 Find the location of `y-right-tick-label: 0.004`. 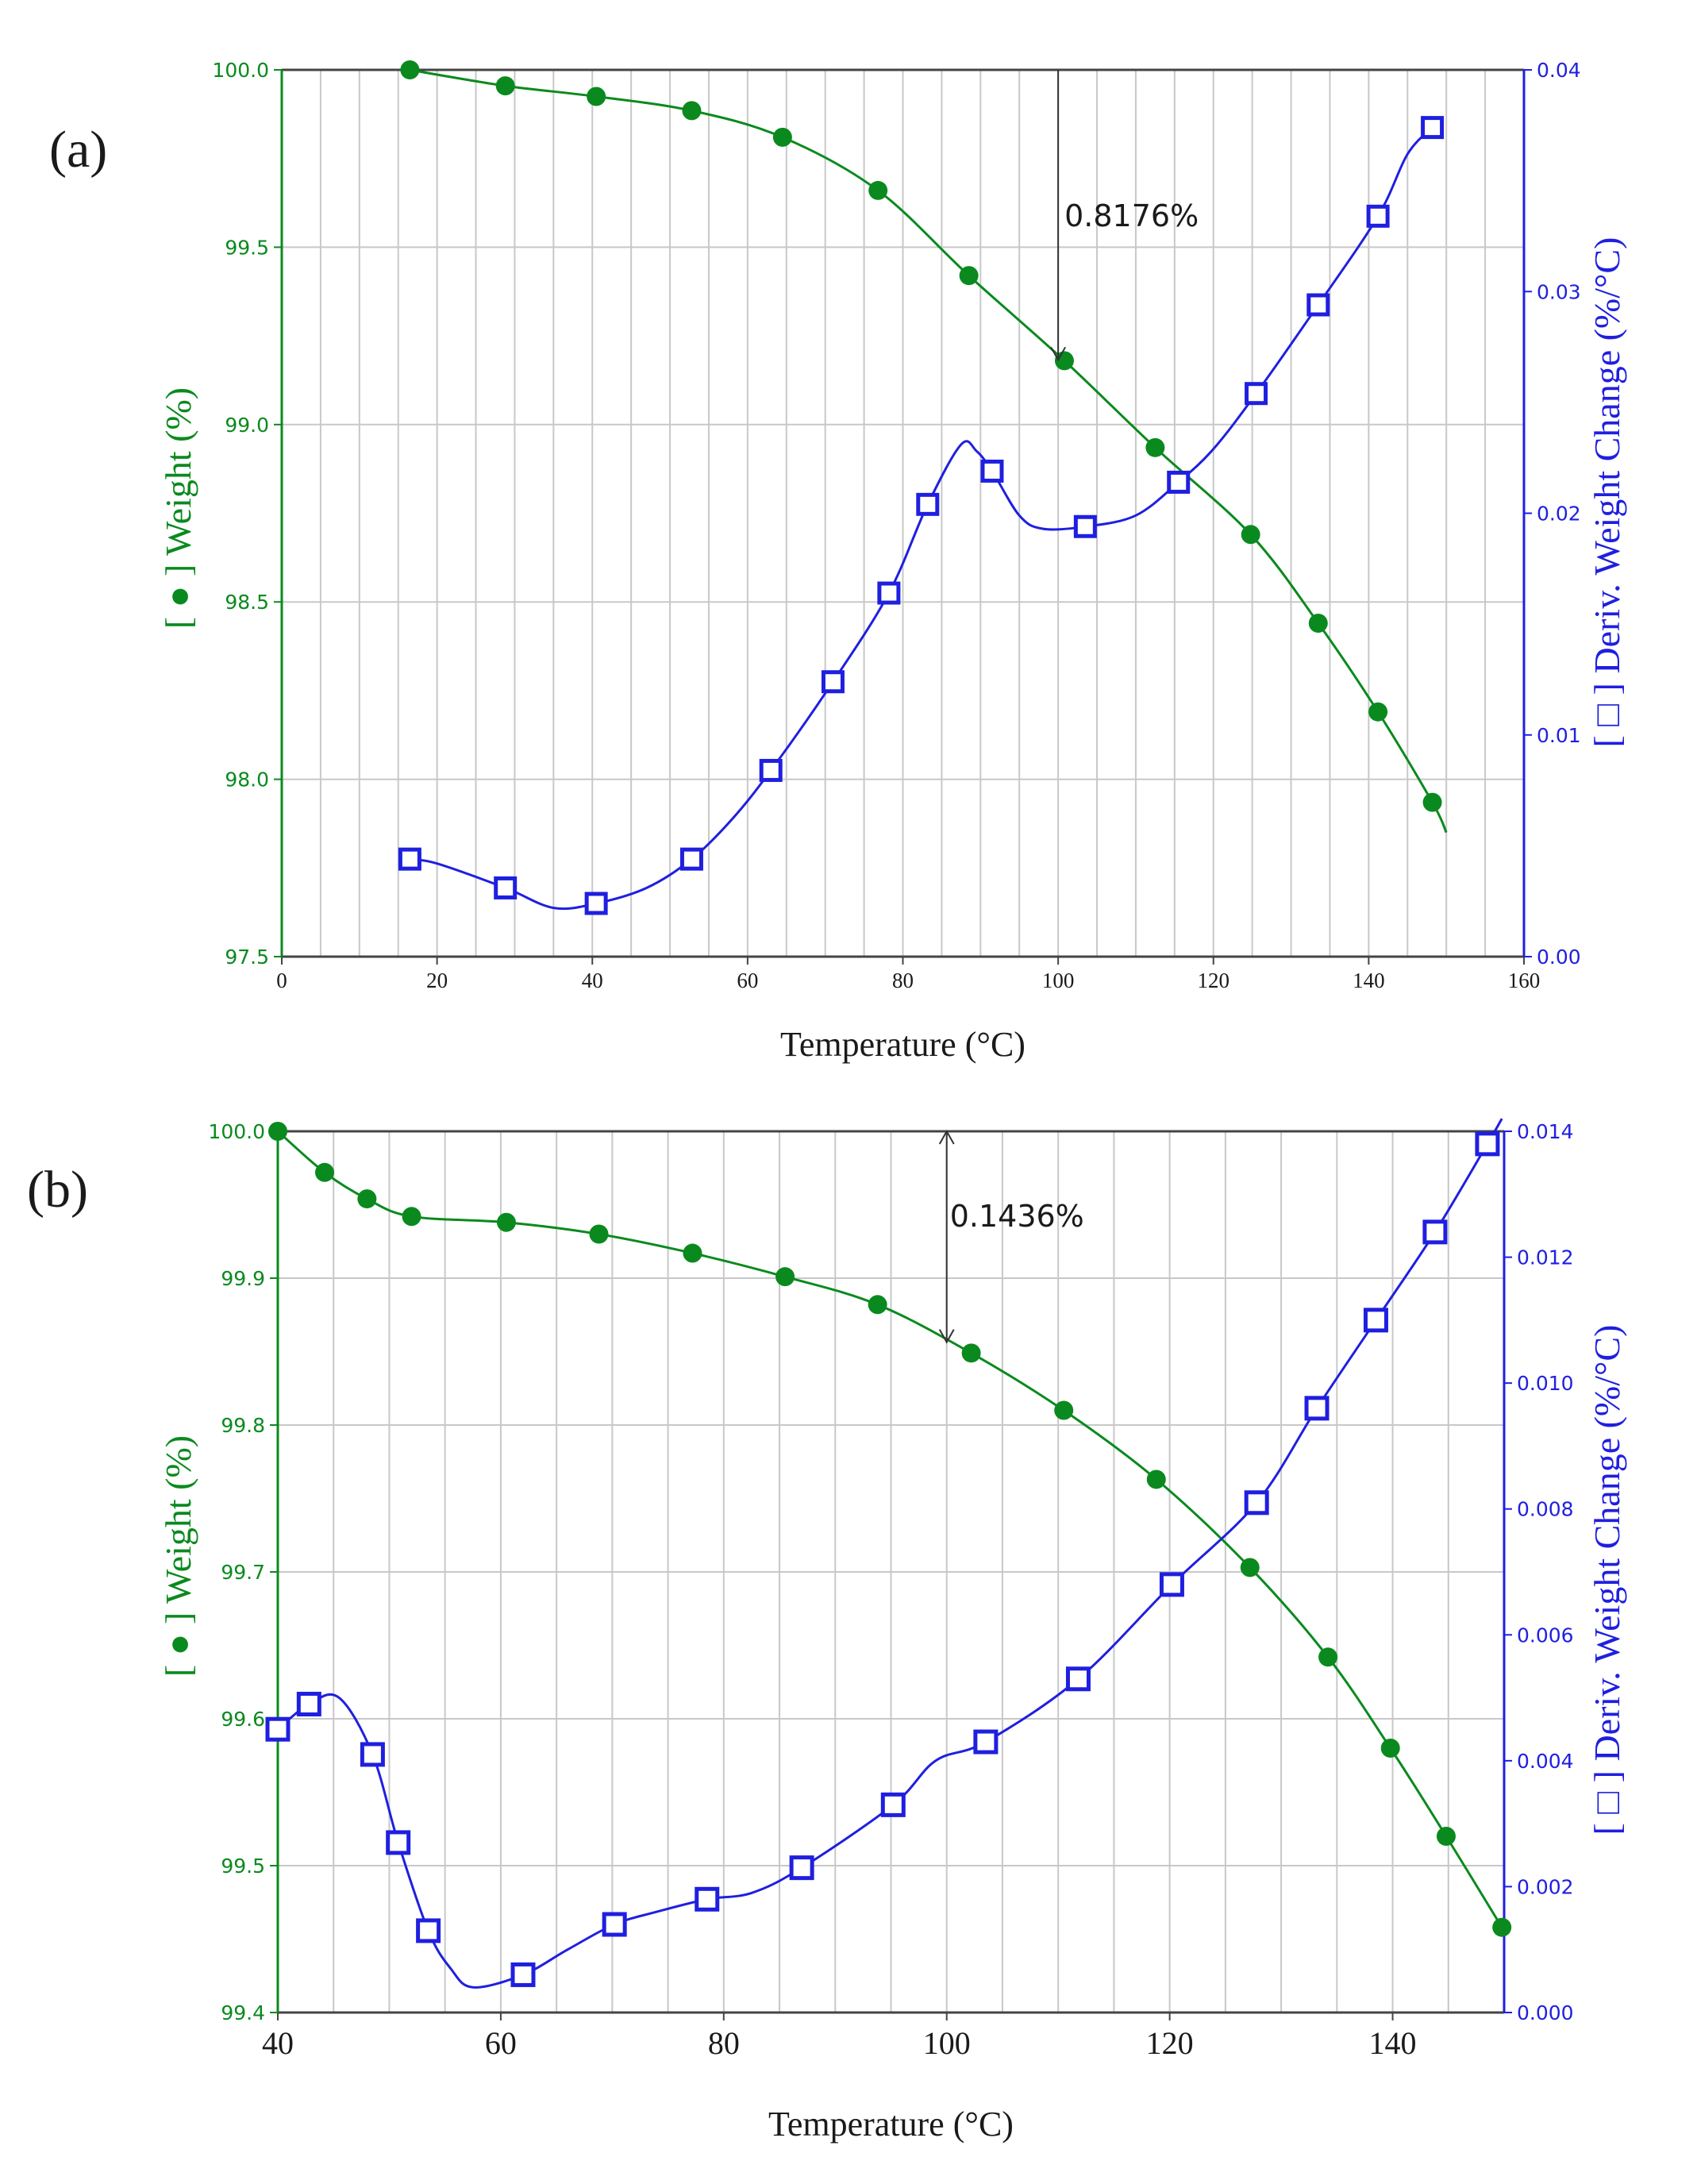

y-right-tick-label: 0.004 is located at coordinates (1546, 1761).